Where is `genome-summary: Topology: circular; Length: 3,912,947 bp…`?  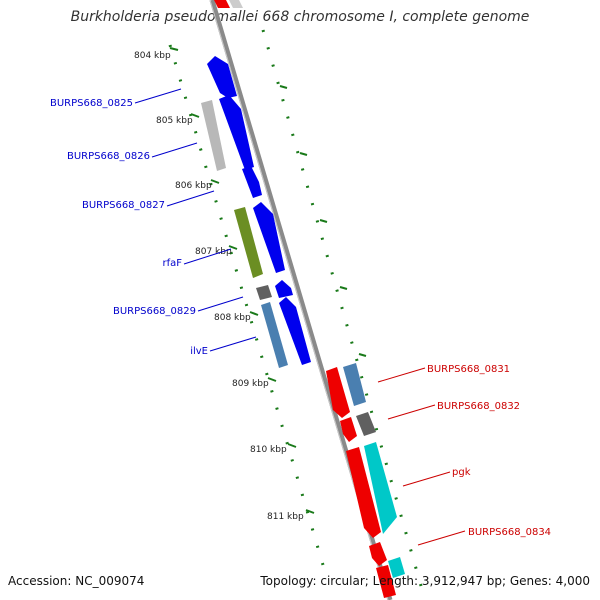 genome-summary: Topology: circular; Length: 3,912,947 bp… is located at coordinates (425, 581).